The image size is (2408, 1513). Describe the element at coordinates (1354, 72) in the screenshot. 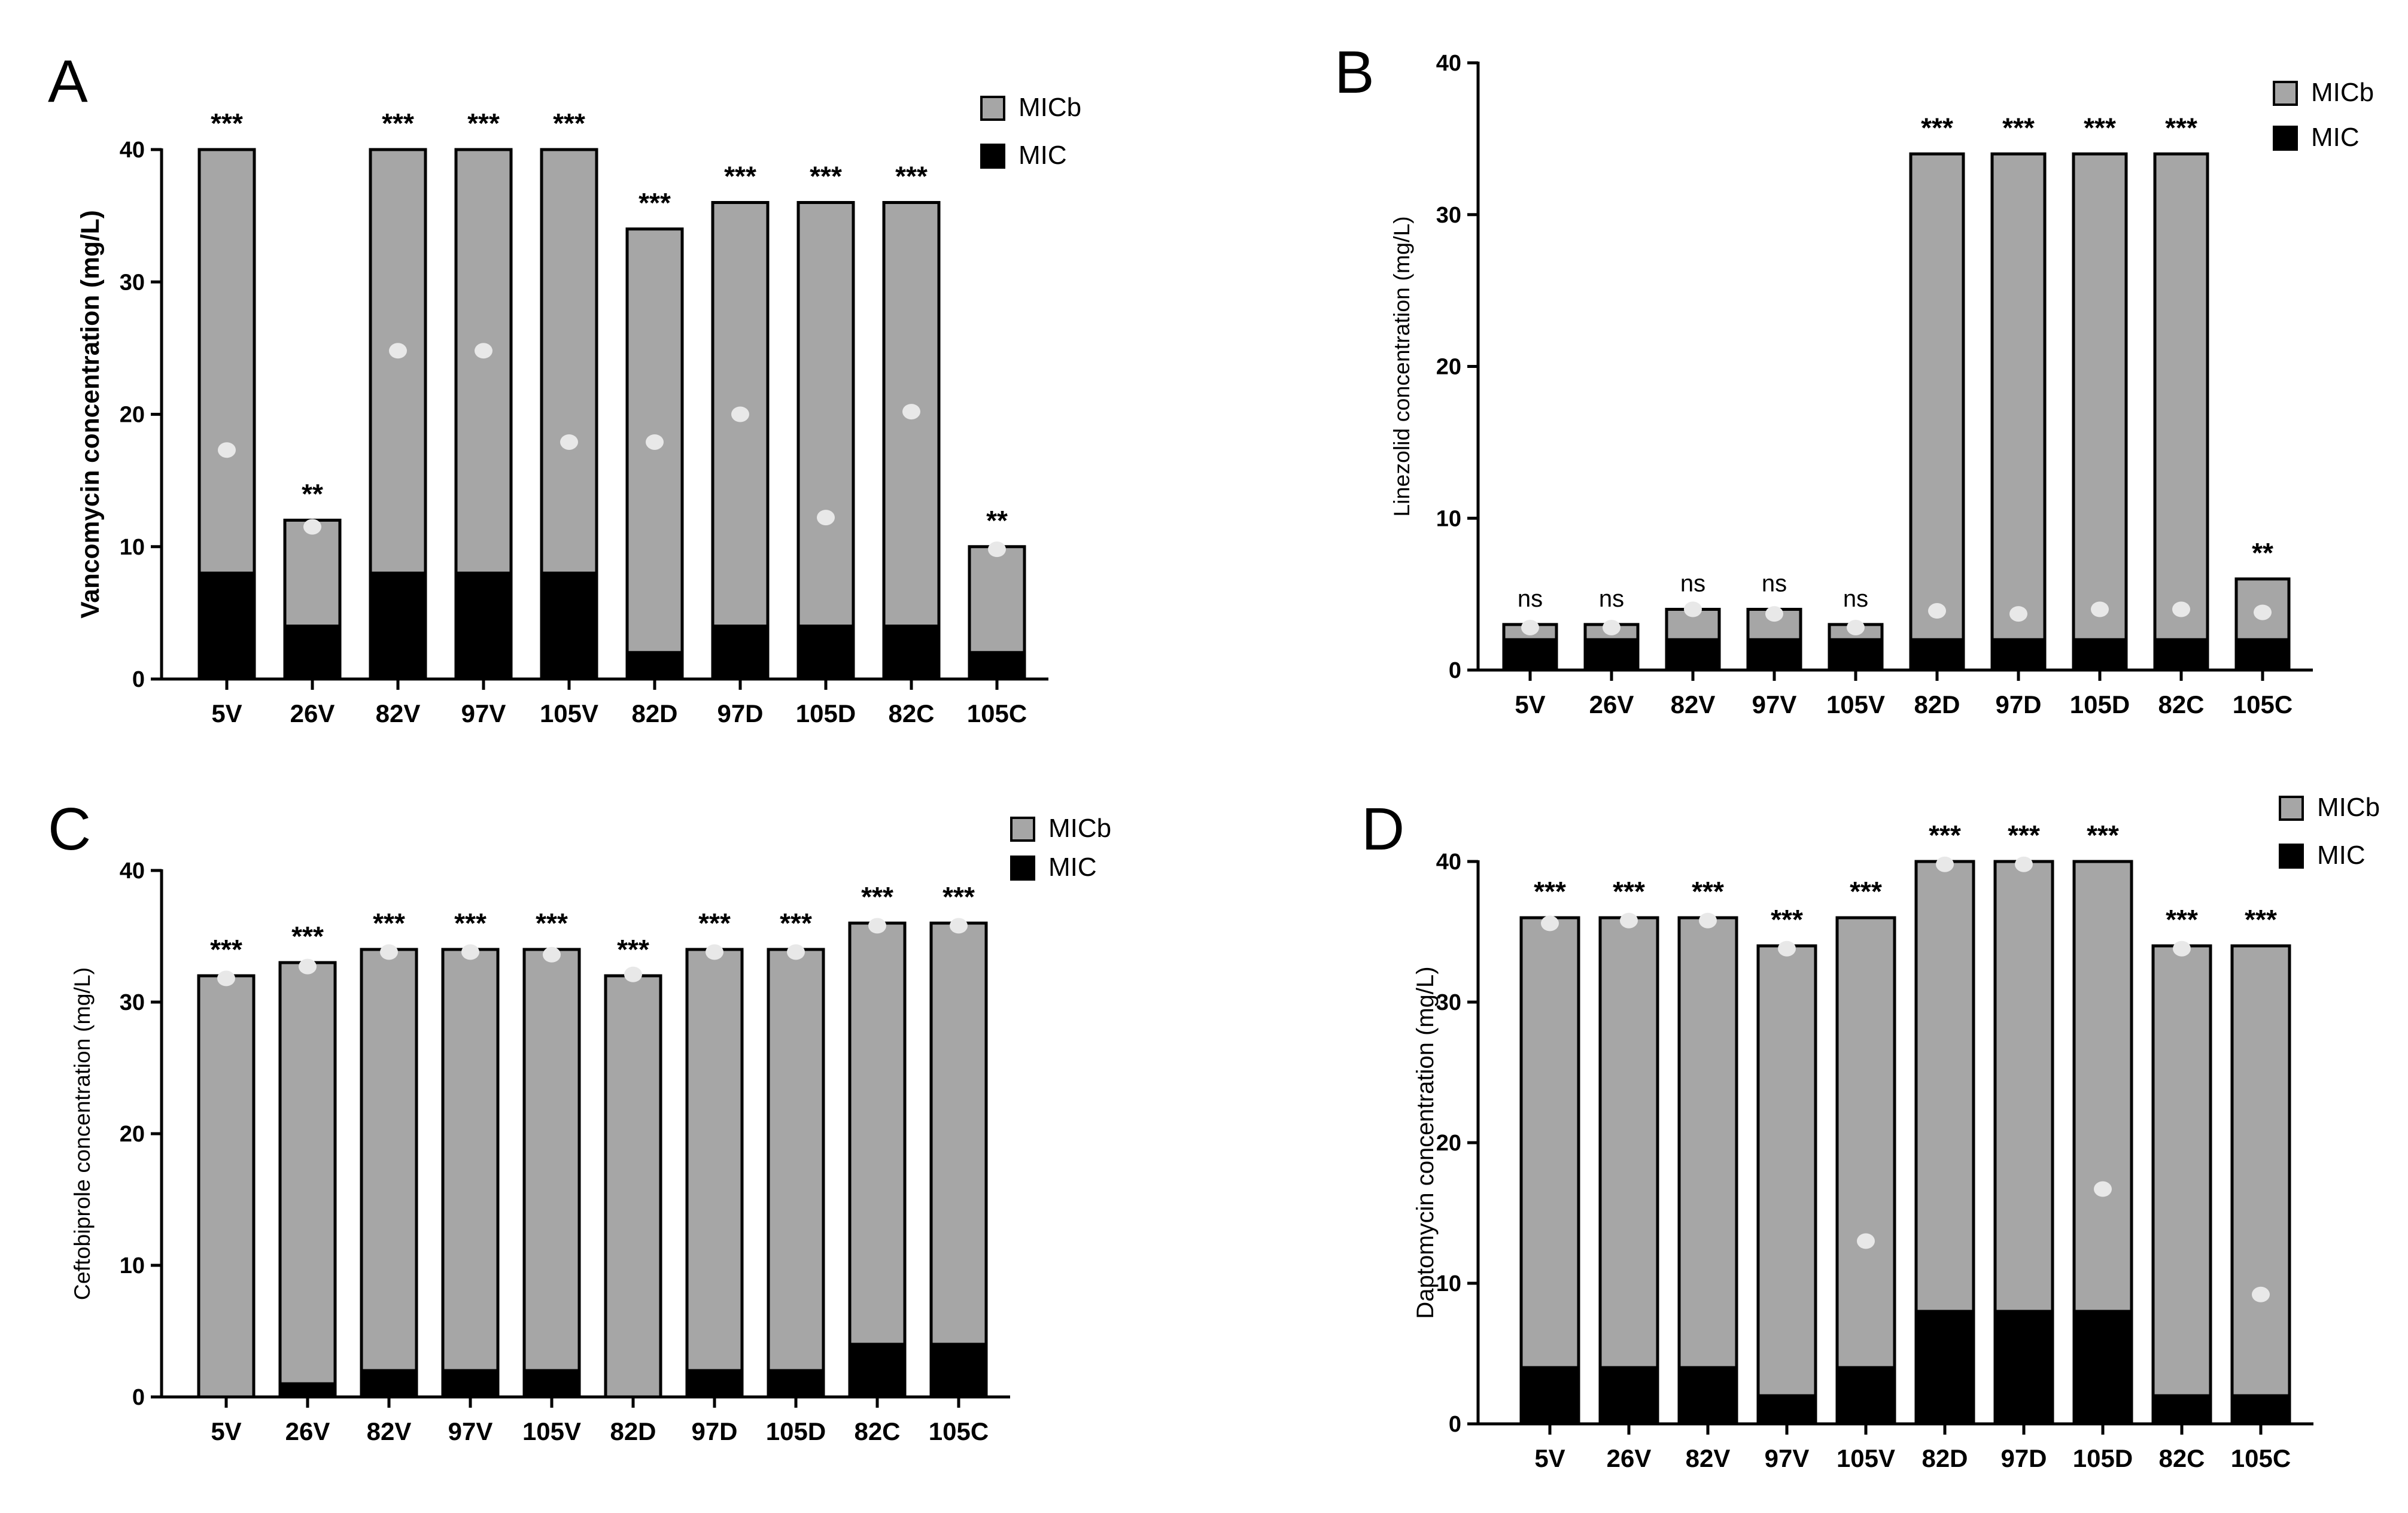

I see `panel-letter: B` at that location.